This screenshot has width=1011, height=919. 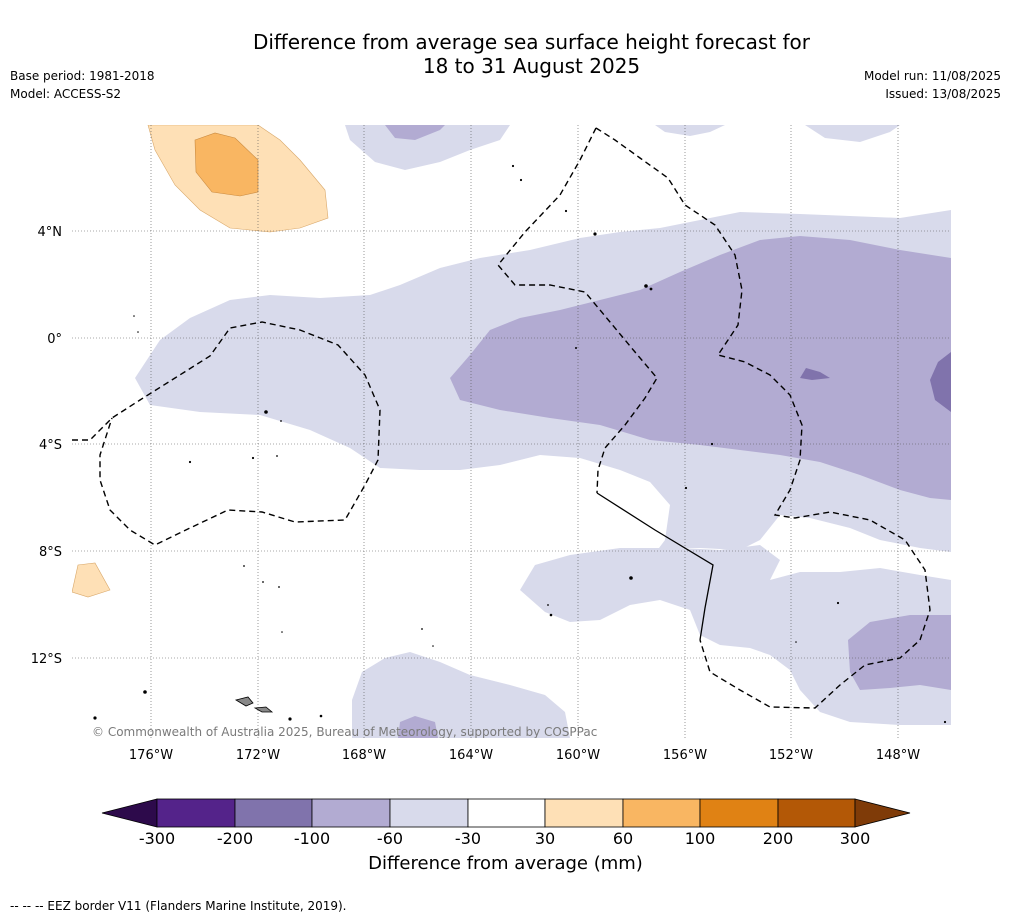 I want to click on anomaly-region-mid-se, so click(x=899, y=652).